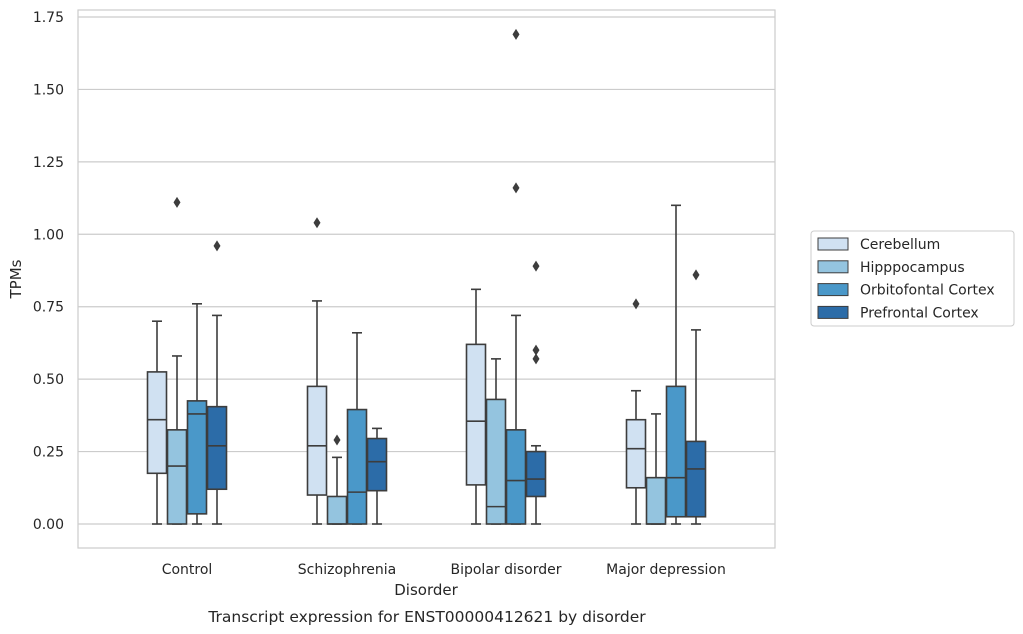  What do you see at coordinates (912, 268) in the screenshot?
I see `legend-label: Hipppocampus` at bounding box center [912, 268].